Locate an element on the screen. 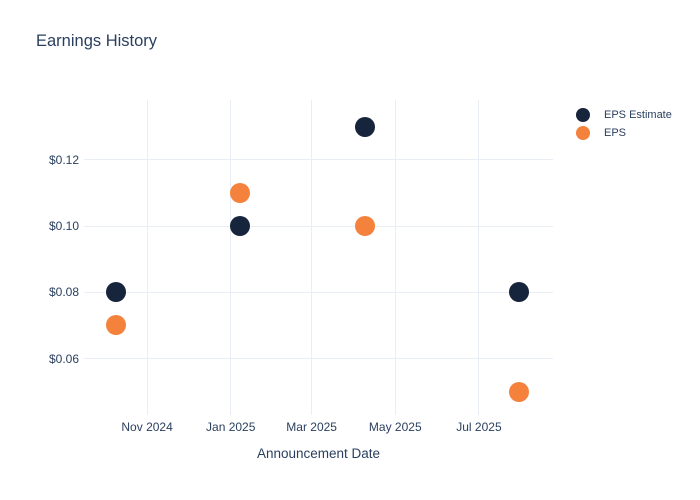  x-tick-label: Nov 2024 is located at coordinates (147, 427).